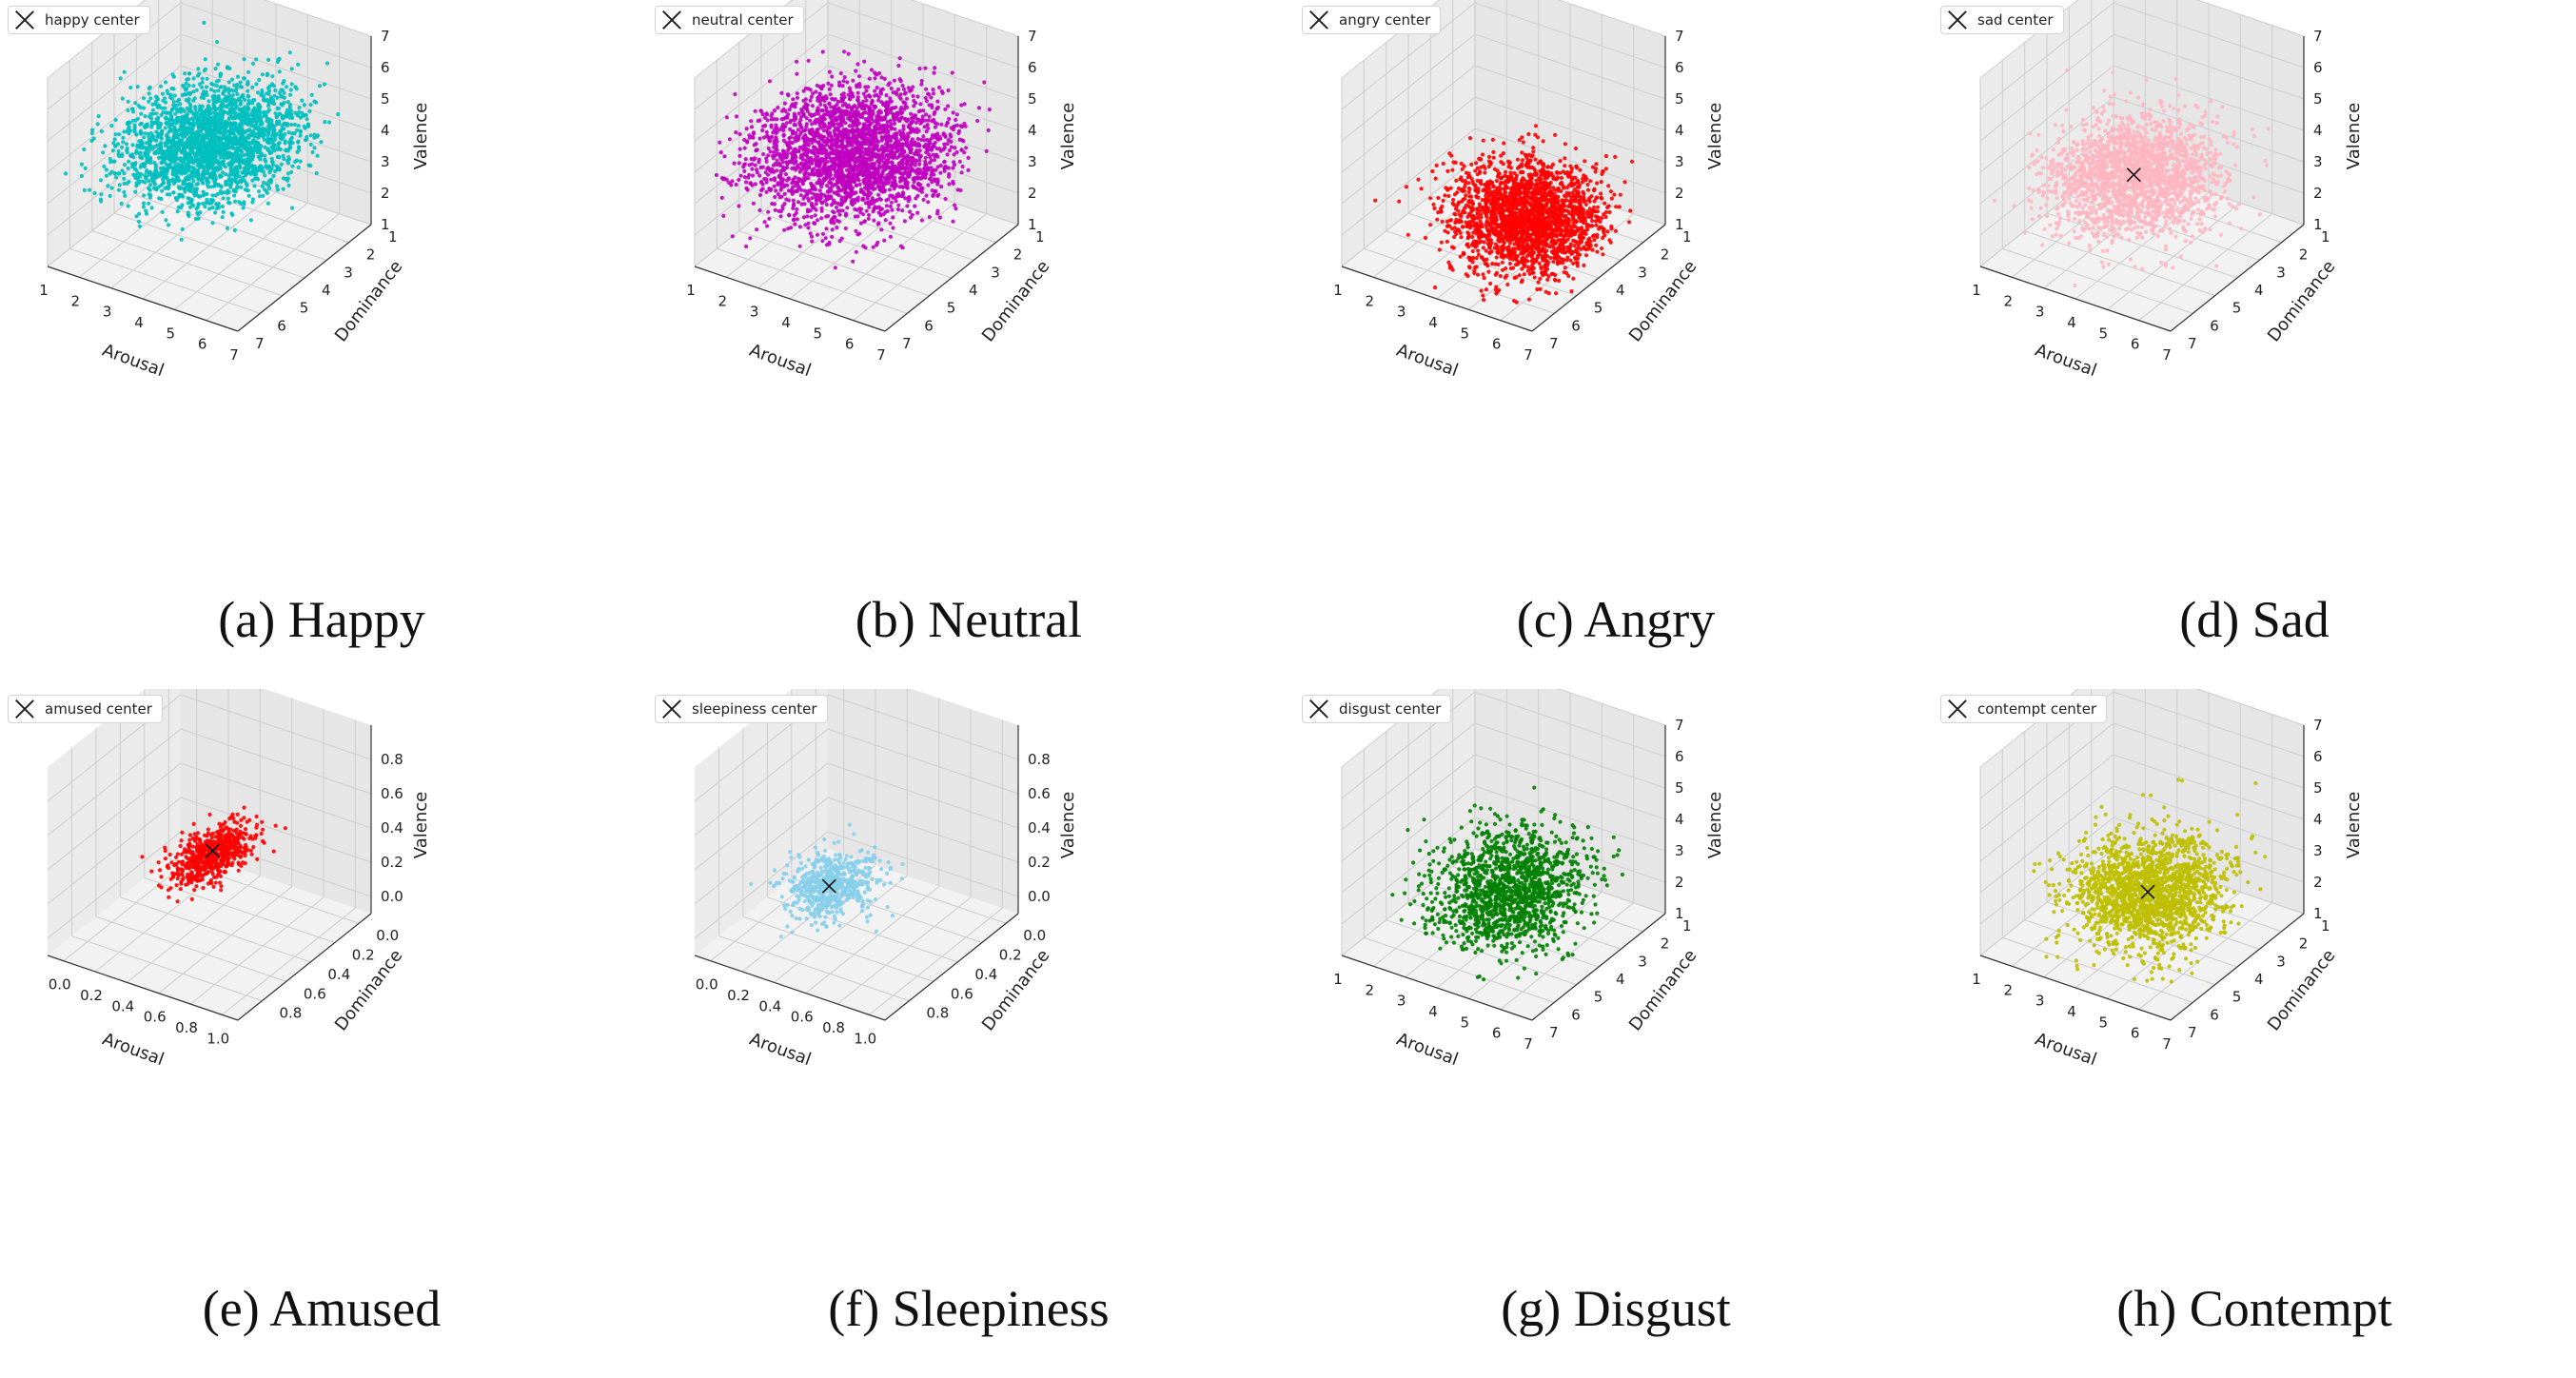 This screenshot has width=2576, height=1378. Describe the element at coordinates (923, 161) in the screenshot. I see `grid-z-back` at that location.